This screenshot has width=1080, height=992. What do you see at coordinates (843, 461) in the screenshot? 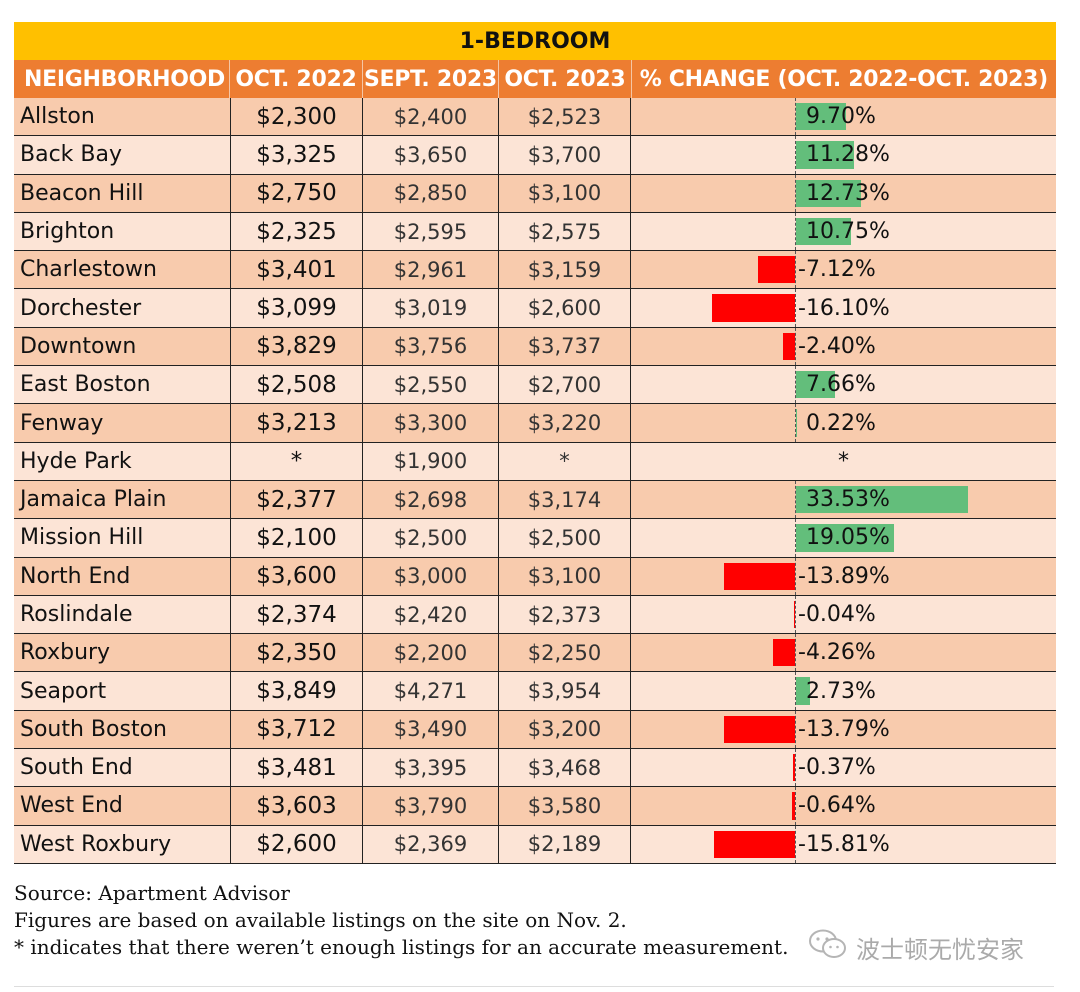
I see `percent-change-label: *` at bounding box center [843, 461].